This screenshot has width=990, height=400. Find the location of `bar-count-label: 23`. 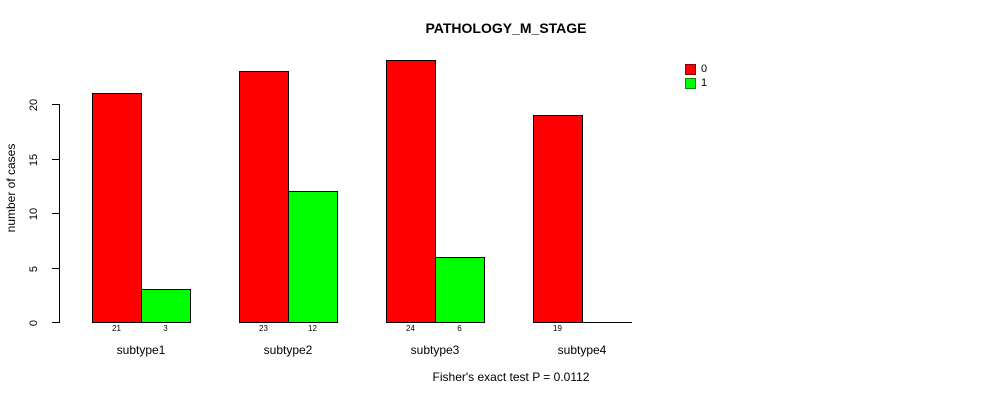

bar-count-label: 23 is located at coordinates (263, 328).